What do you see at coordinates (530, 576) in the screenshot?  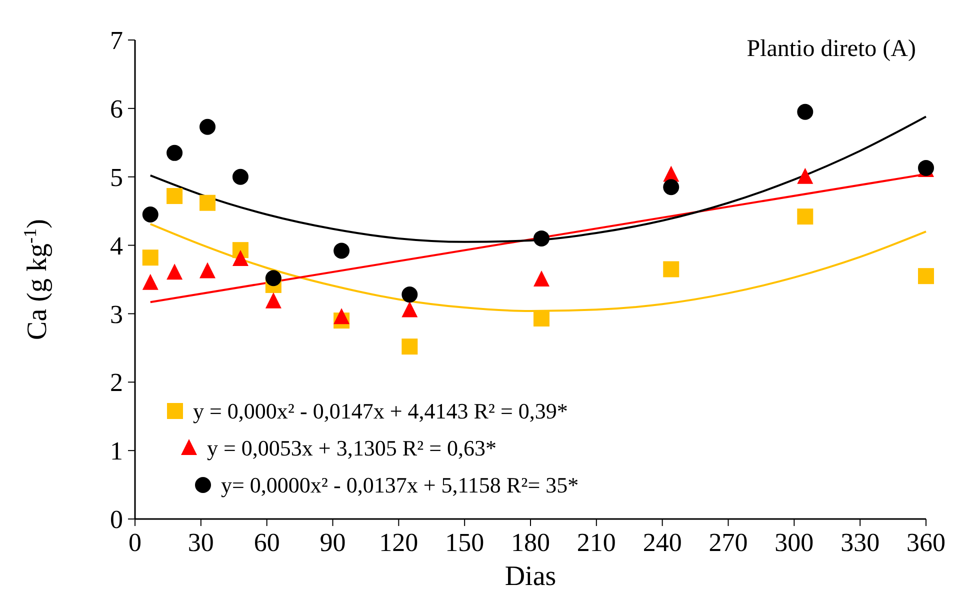 I see `x-axis-title: Dias` at bounding box center [530, 576].